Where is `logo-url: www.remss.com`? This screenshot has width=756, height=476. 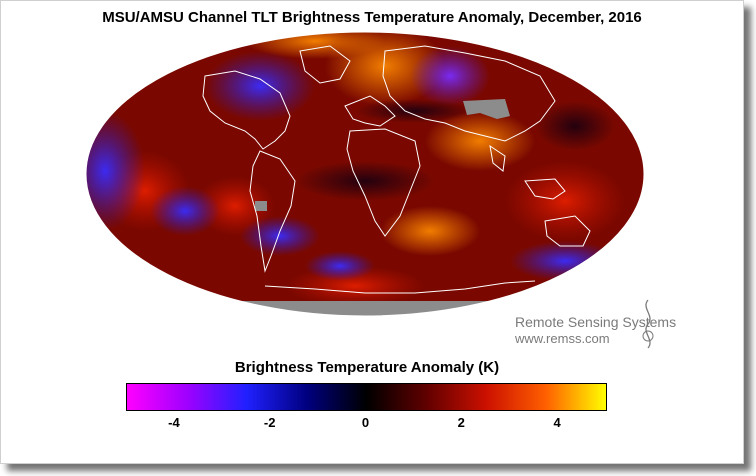 logo-url: www.remss.com is located at coordinates (562, 338).